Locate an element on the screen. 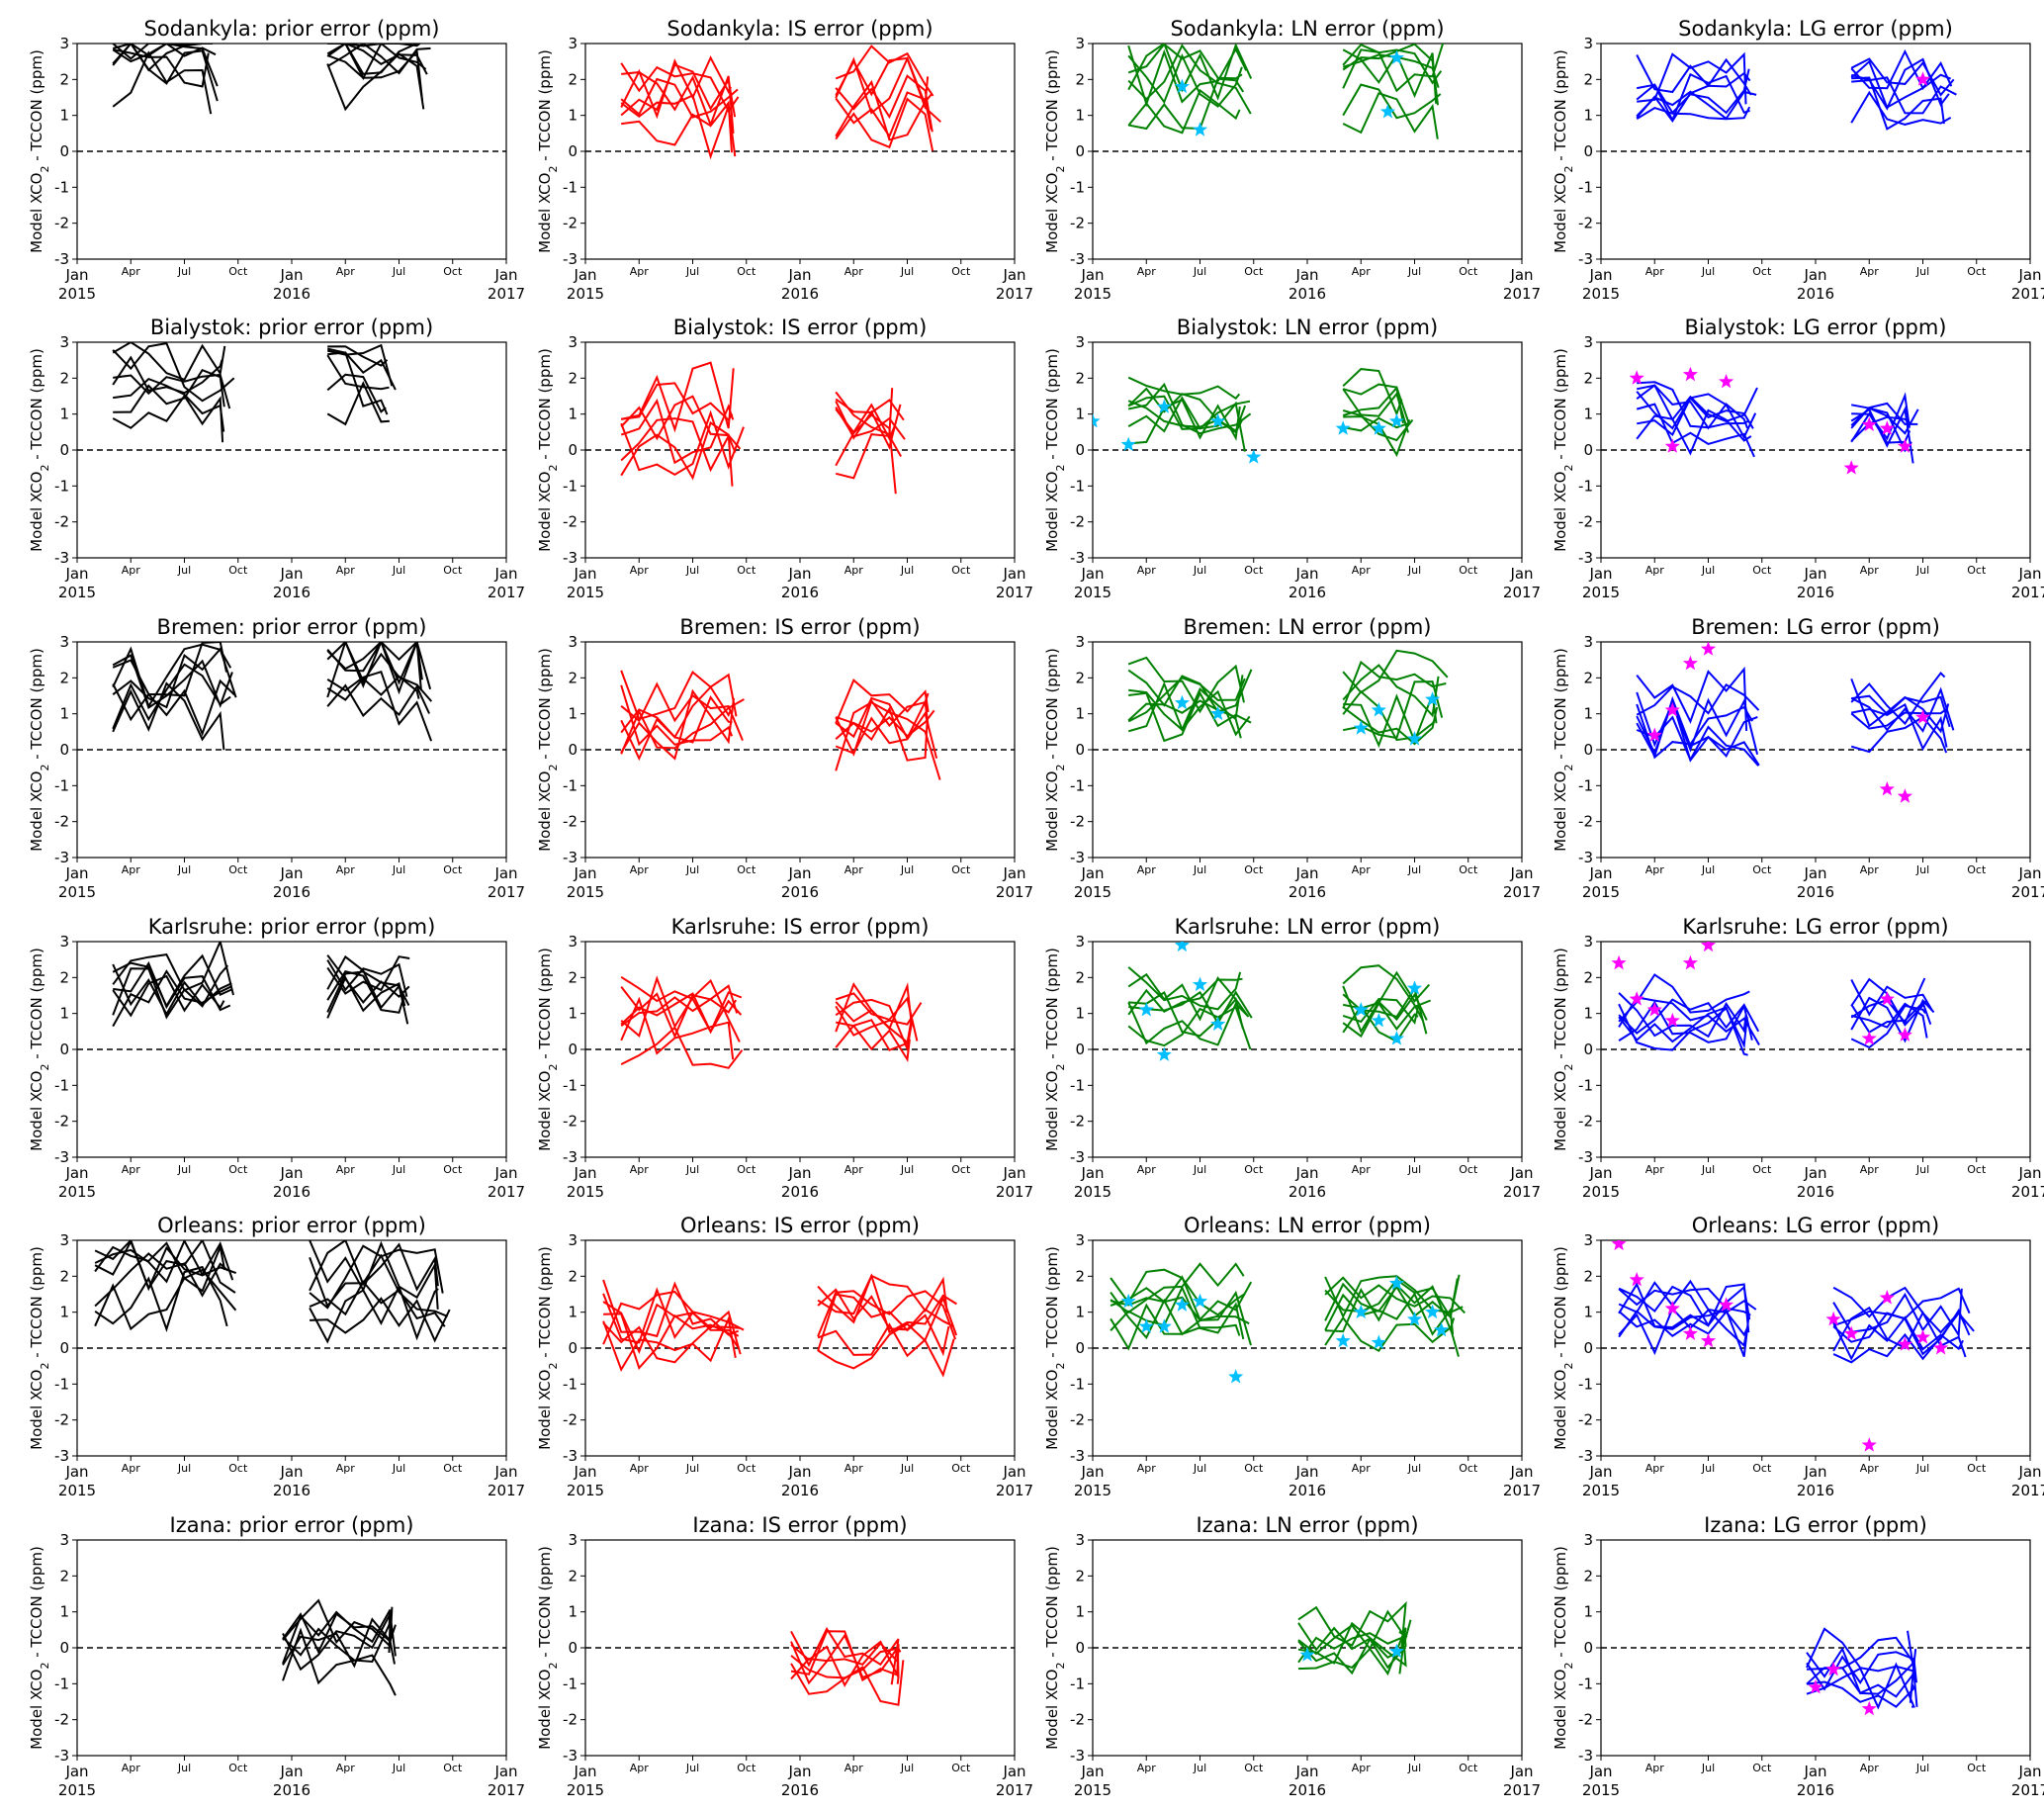 This screenshot has height=1811, width=2044. panel-title: Orleans: LG error (ppm) is located at coordinates (1815, 1225).